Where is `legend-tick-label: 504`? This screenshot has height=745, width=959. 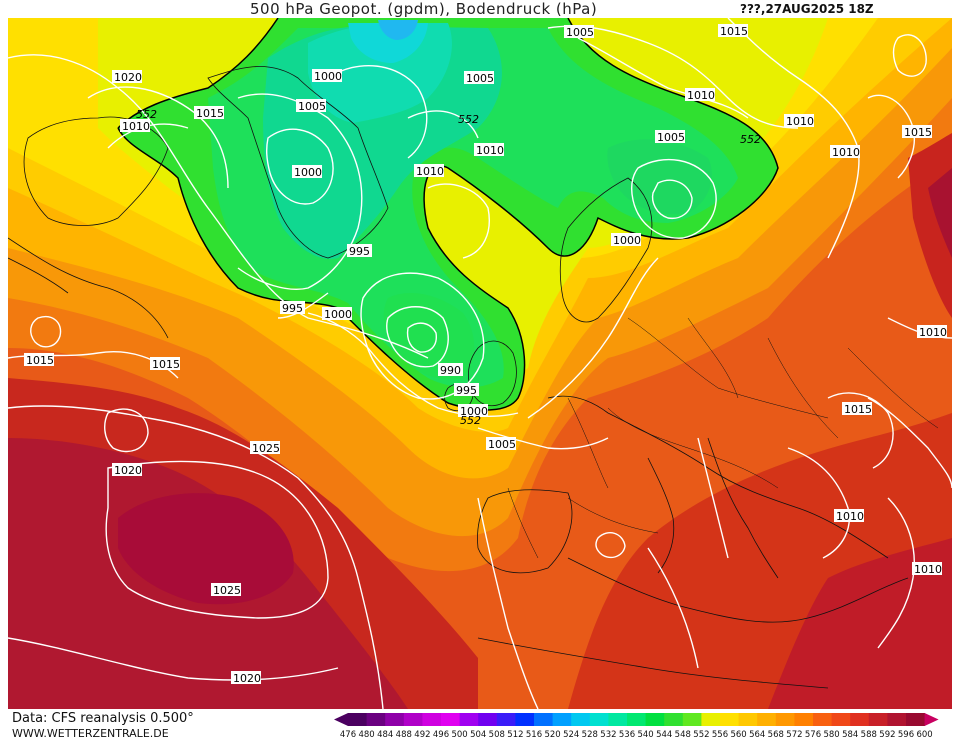 legend-tick-label: 504 is located at coordinates (478, 735).